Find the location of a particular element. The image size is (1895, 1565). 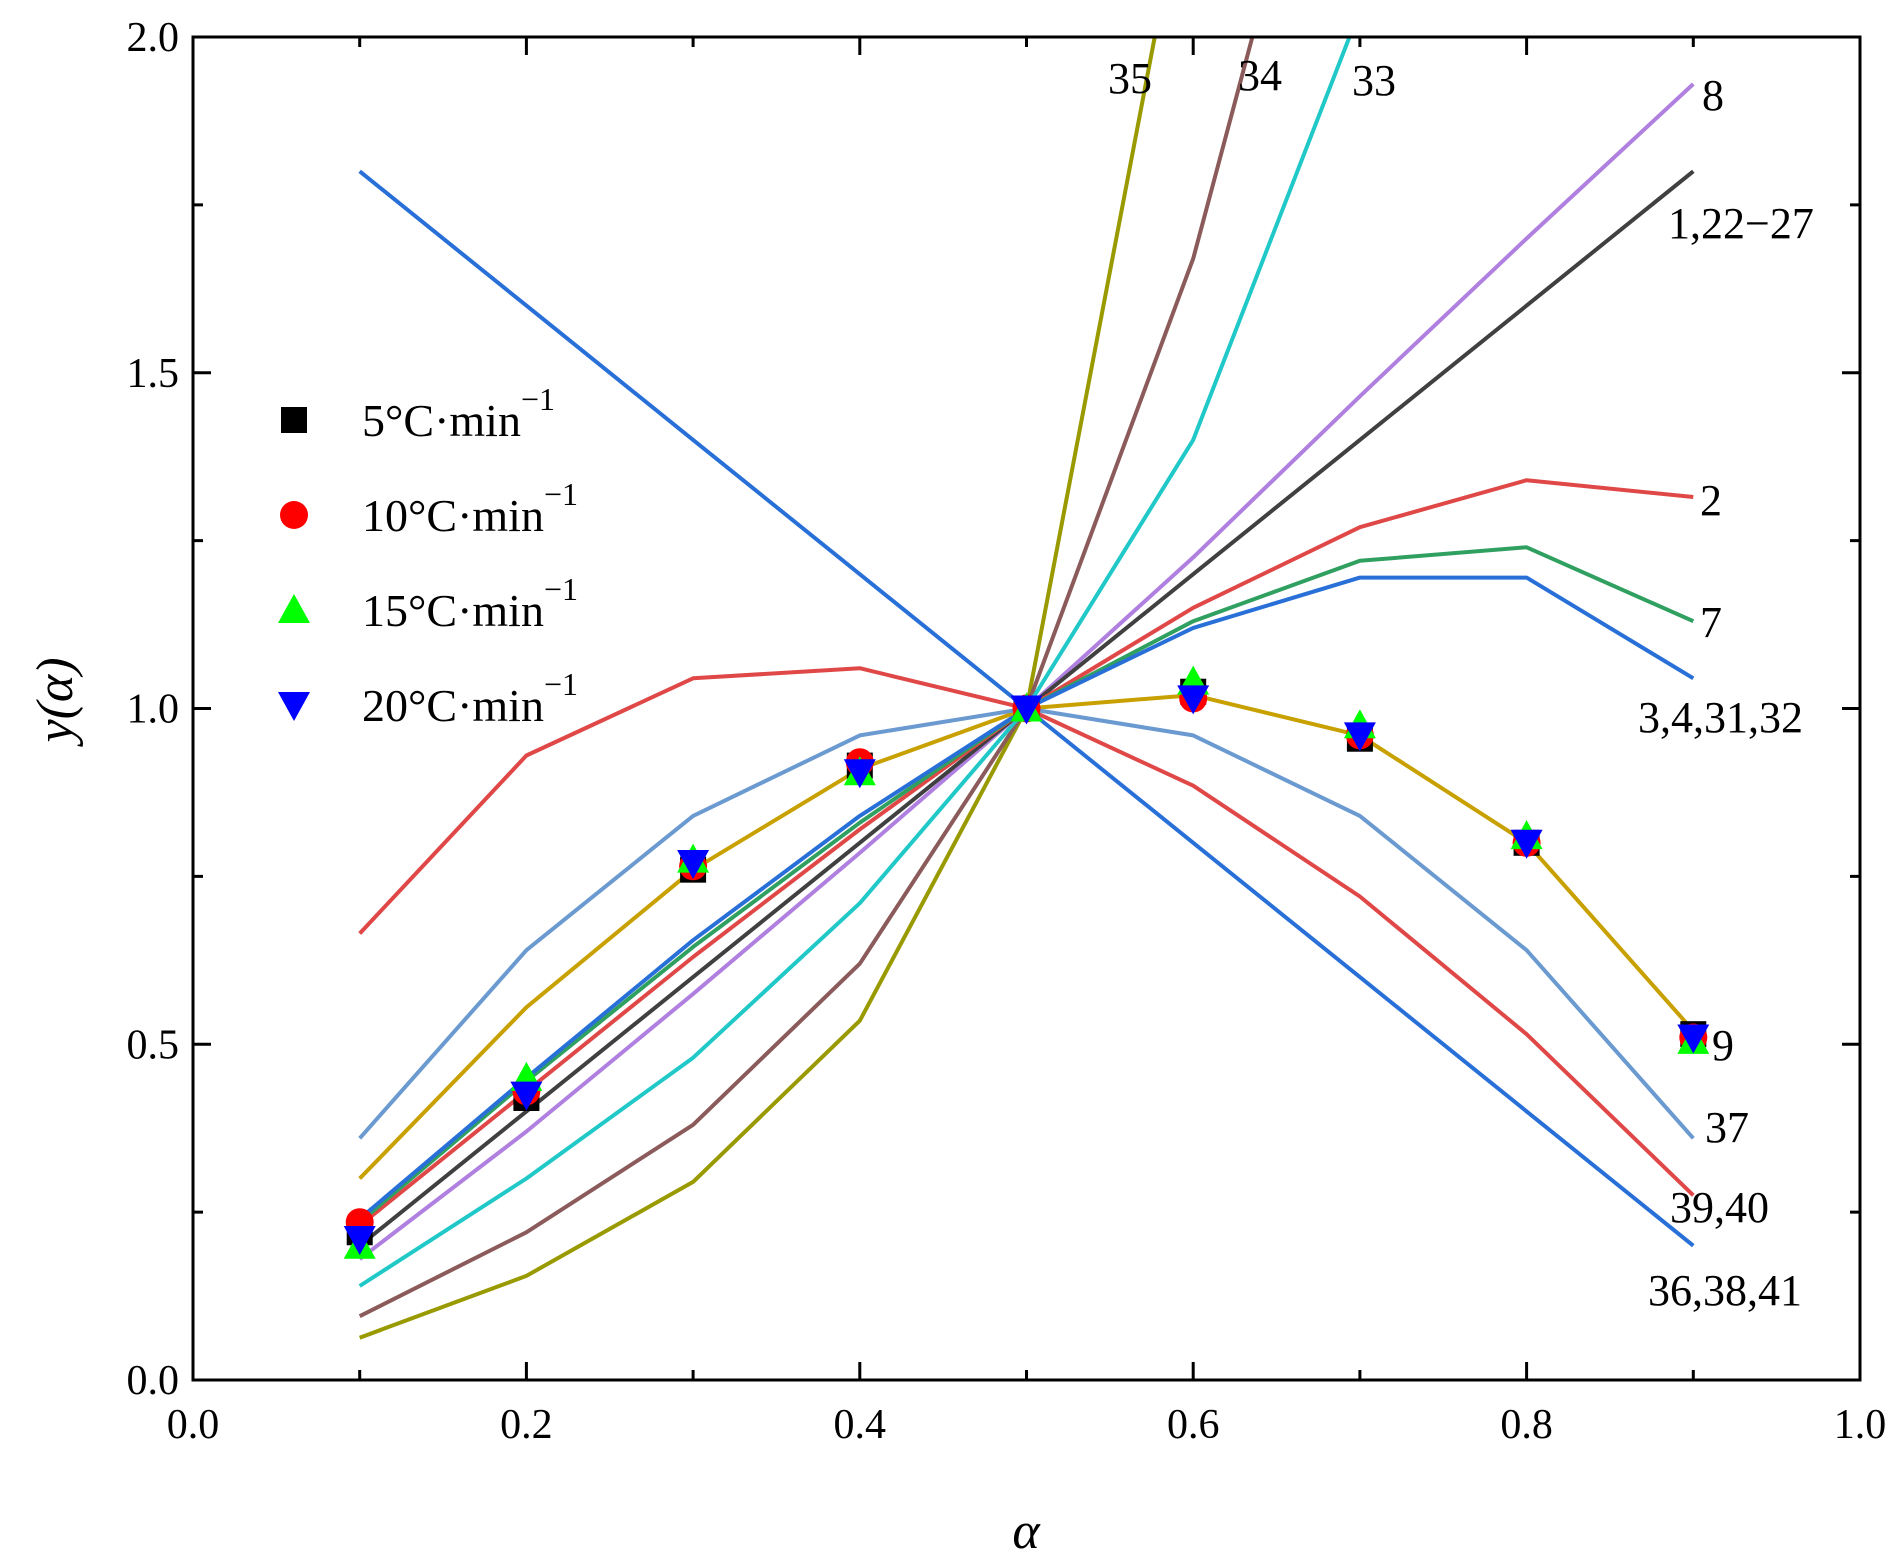

curve-label-11: 36,38,41 is located at coordinates (1725, 1290).